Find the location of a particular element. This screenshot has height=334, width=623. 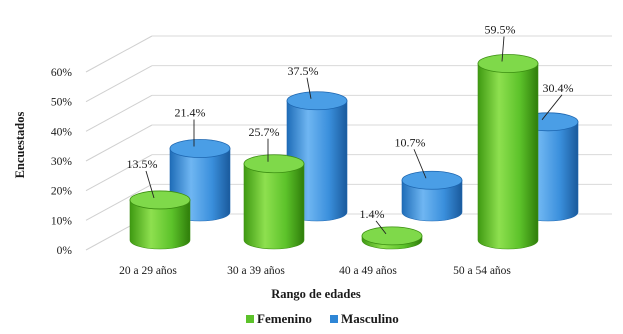

legend: Femenino Masculino is located at coordinates (322, 318).